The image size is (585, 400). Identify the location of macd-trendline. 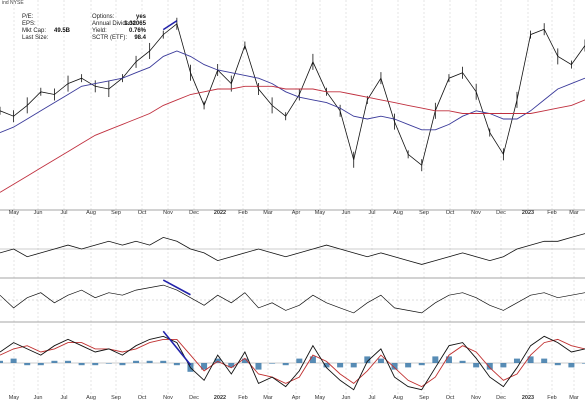
(177, 348).